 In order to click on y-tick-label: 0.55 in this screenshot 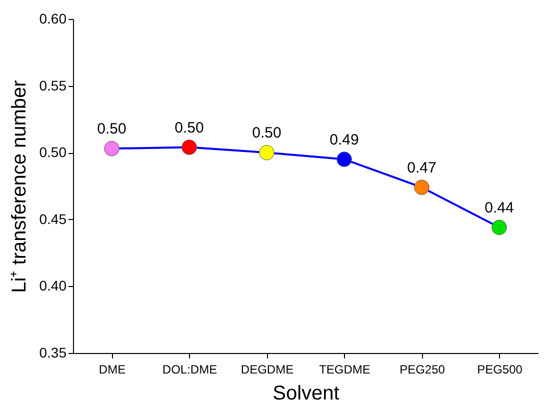, I will do `click(53, 85)`.